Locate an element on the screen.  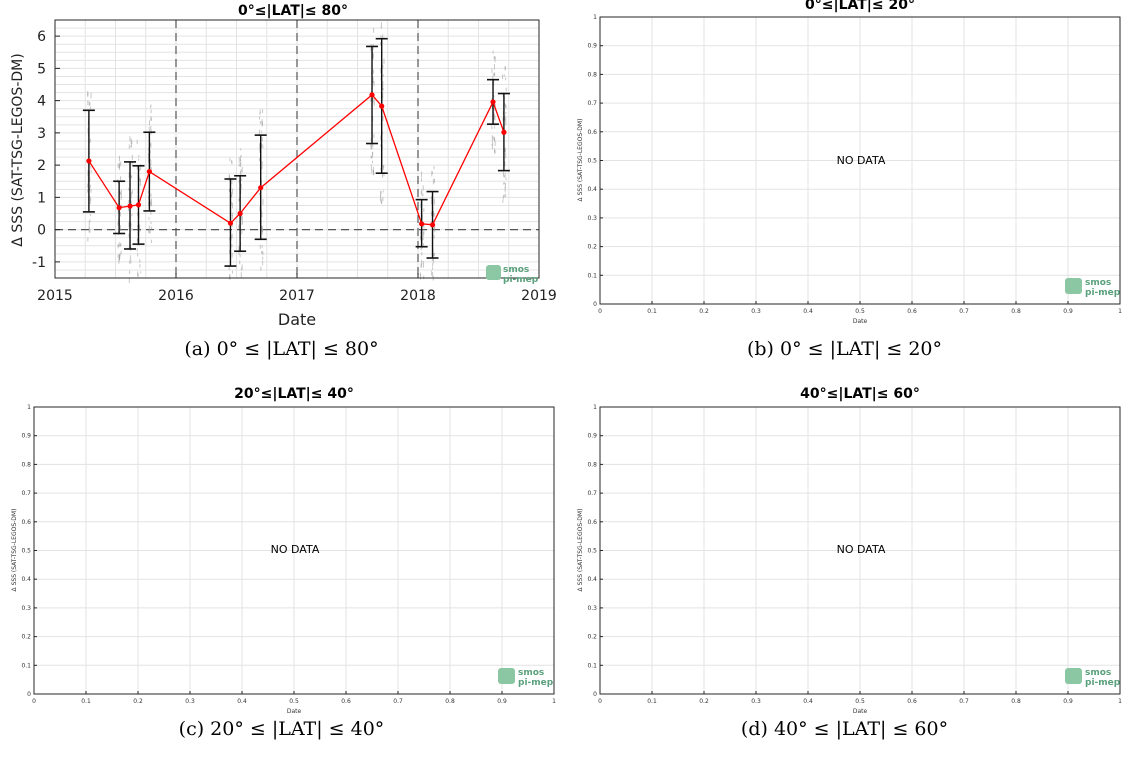
chart-c-x-ticks: 0 0.1 0.2 0.3 0.4 0.5 0.6 0.7 0.8 0.9 1 is located at coordinates (294, 698).